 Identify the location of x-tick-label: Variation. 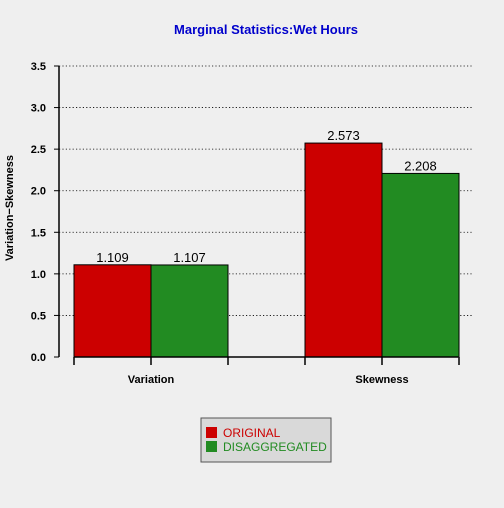
(151, 380).